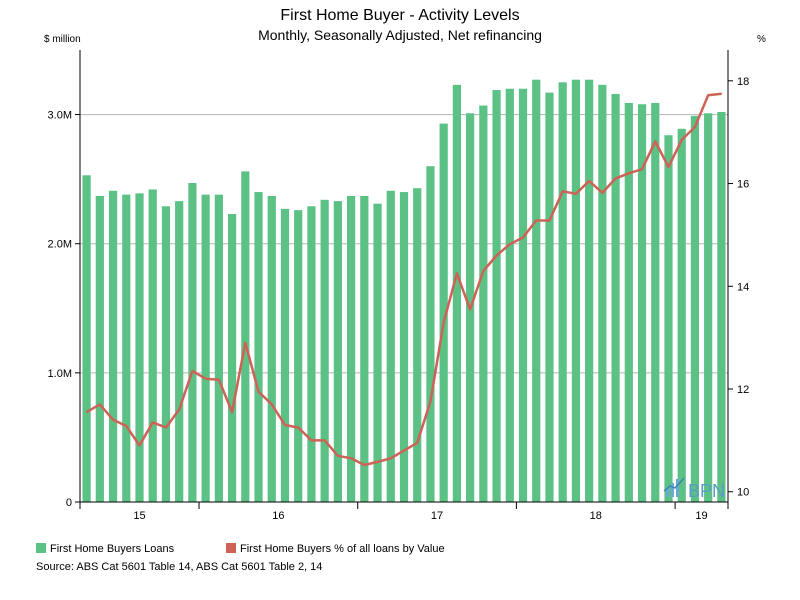  I want to click on left-tick-label: 2.0M, so click(60, 245).